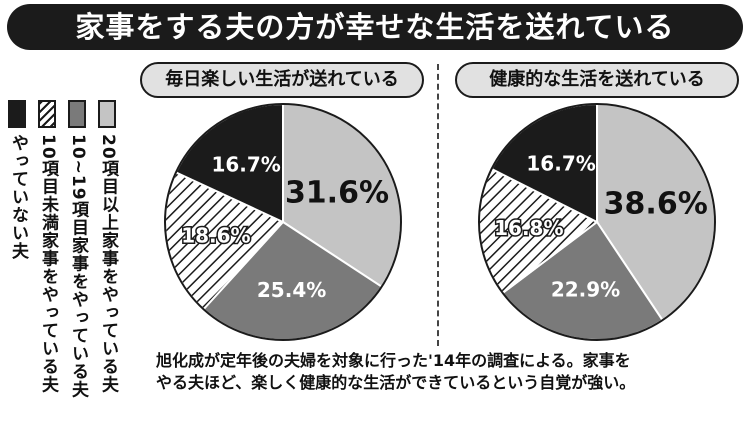 This screenshot has width=750, height=424. What do you see at coordinates (48, 264) in the screenshot?
I see `legend-label-under10: 10項目未満家事をやっている夫` at bounding box center [48, 264].